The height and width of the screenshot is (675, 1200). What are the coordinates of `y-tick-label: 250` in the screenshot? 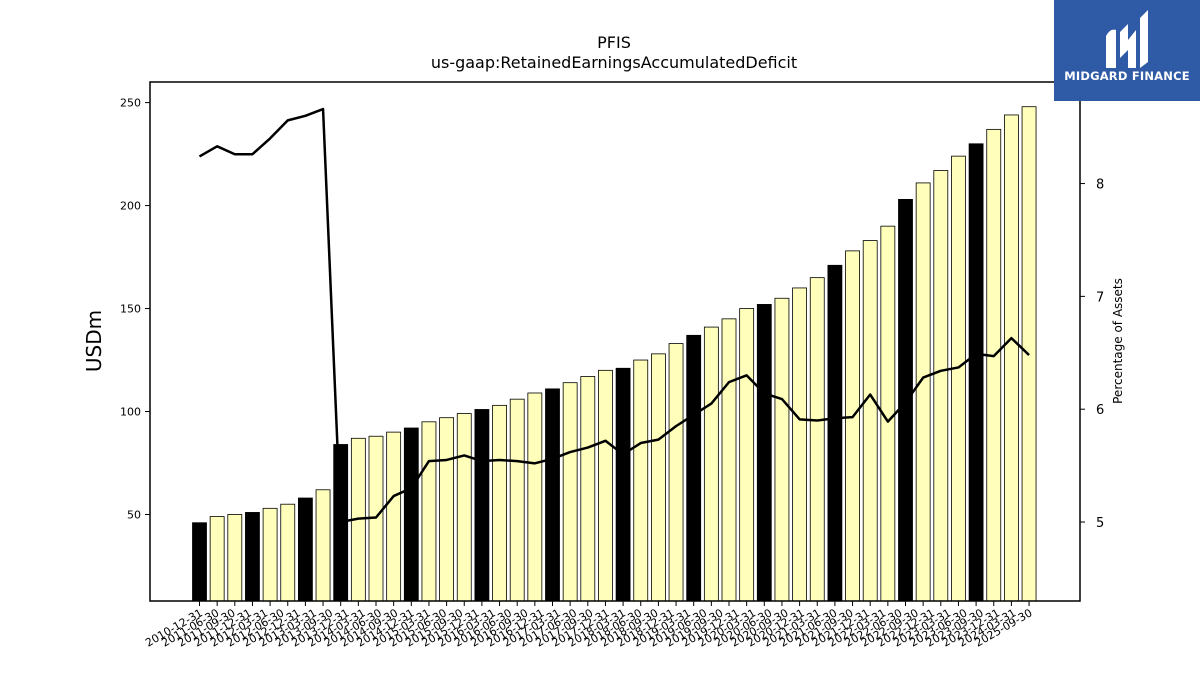 It's located at (130, 103).